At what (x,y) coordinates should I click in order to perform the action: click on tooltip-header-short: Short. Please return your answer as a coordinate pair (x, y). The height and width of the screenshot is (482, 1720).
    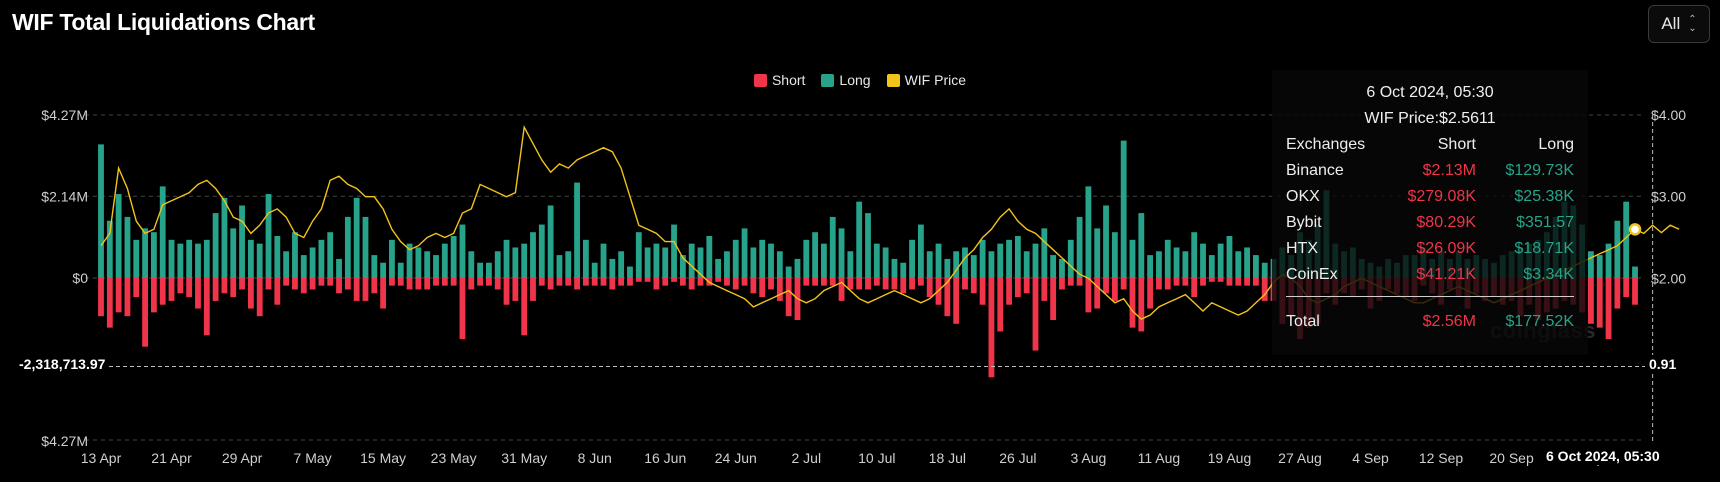
    Looking at the image, I should click on (1456, 144).